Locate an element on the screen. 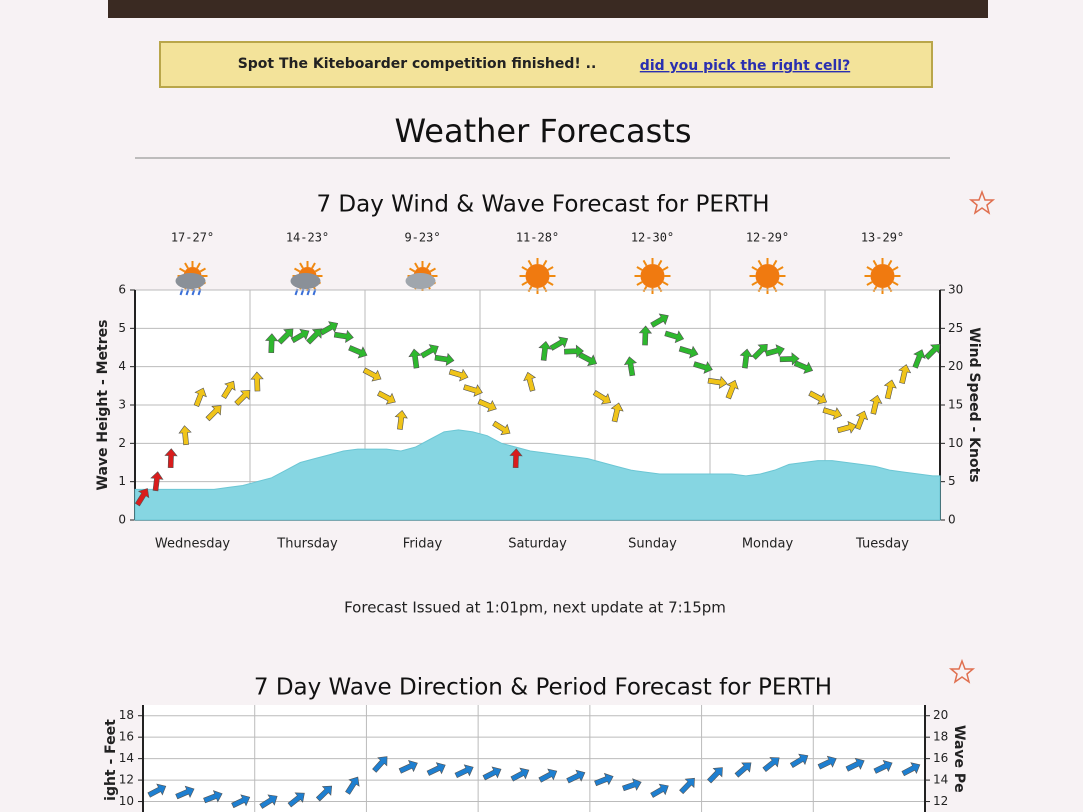  cloud is located at coordinates (420, 281).